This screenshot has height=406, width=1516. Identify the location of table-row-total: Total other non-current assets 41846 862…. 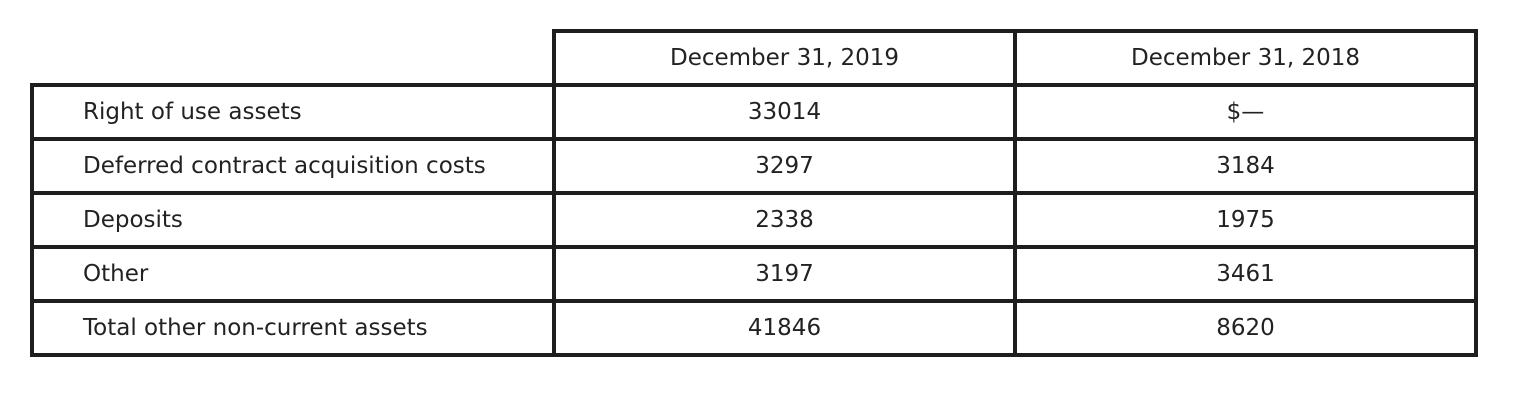
(754, 328).